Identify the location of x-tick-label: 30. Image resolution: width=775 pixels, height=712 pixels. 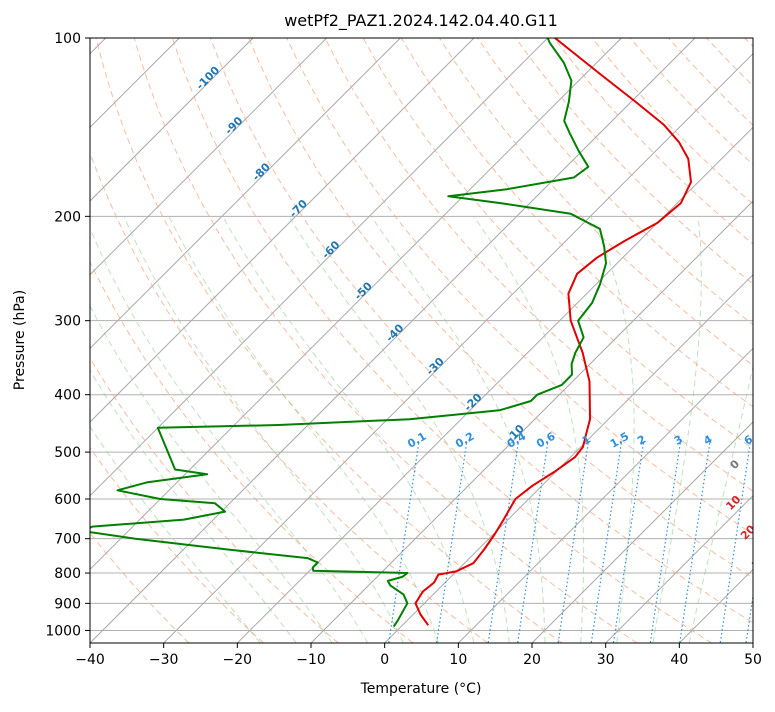
(606, 660).